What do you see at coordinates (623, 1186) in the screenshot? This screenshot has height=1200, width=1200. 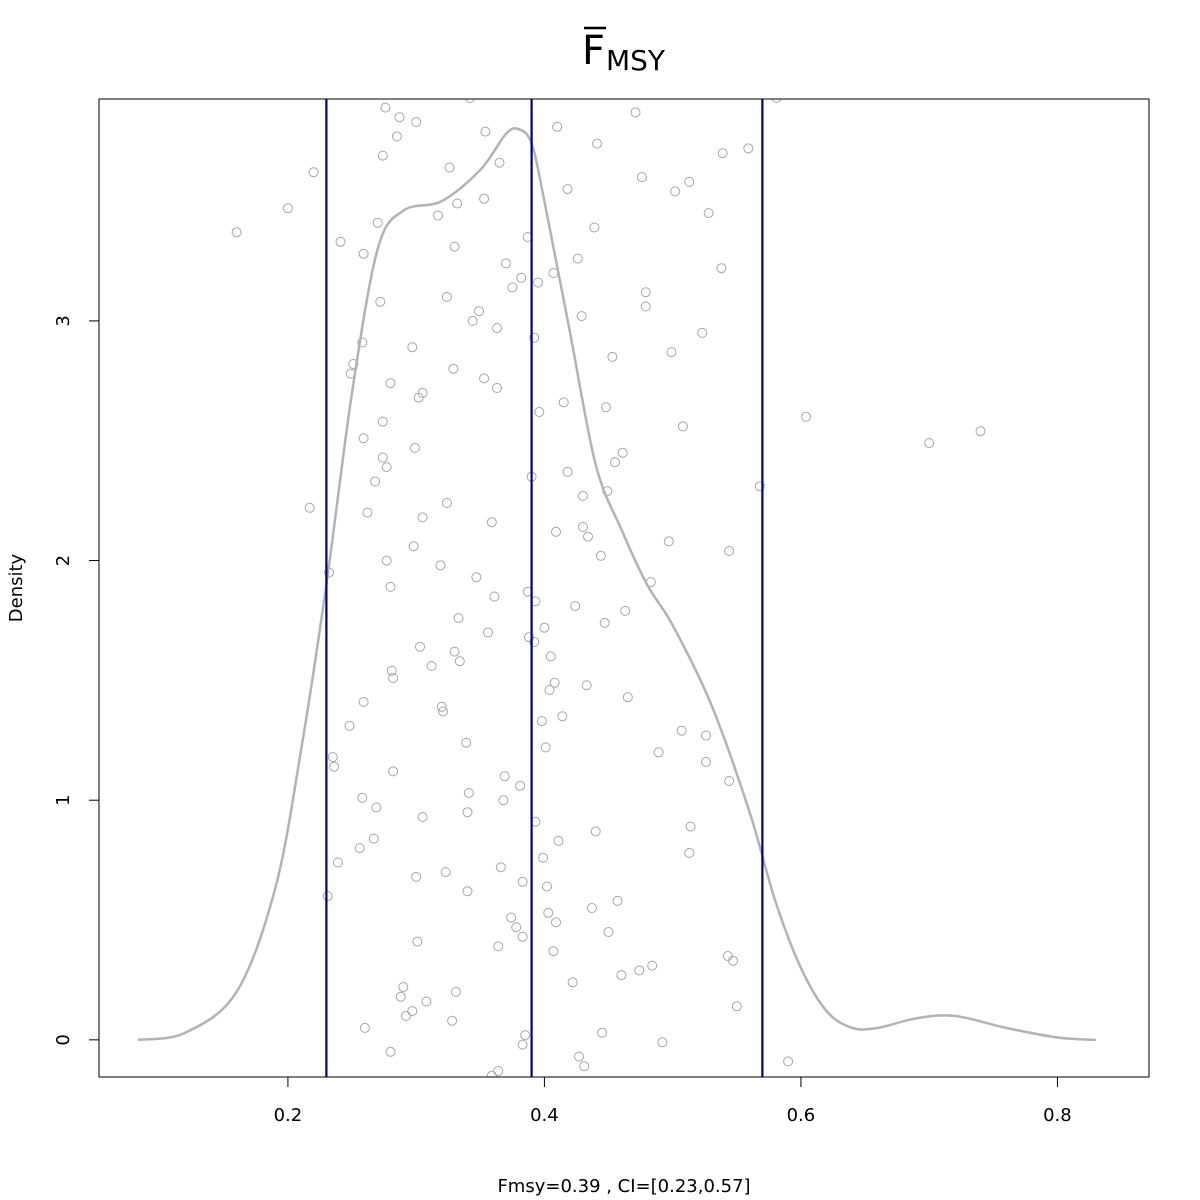 I see `x-axis-label: Fmsy=0.39 , CI=[0.23,0.57]` at bounding box center [623, 1186].